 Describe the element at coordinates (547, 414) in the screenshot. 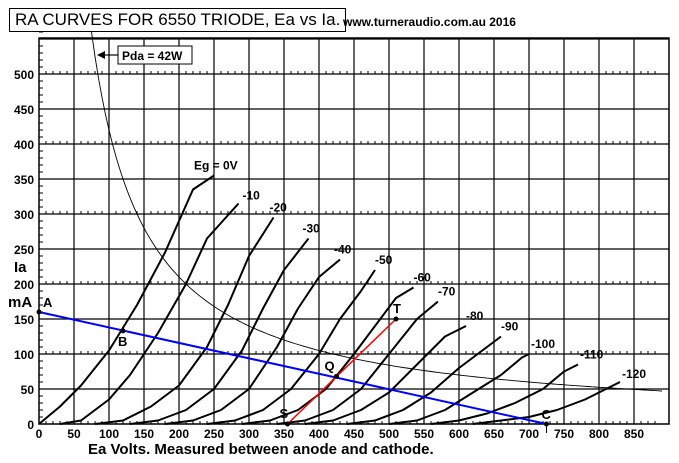

I see `point-label-c: C` at that location.